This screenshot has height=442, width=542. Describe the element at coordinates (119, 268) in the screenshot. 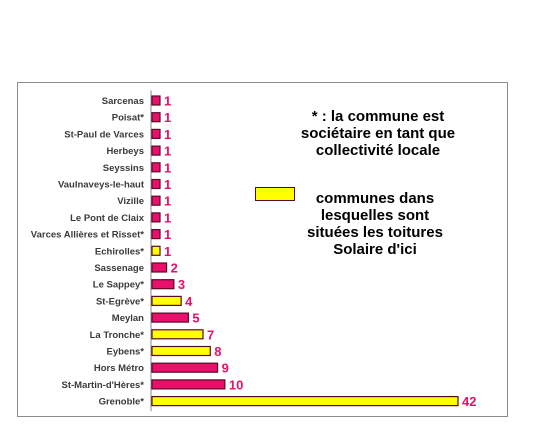

I see `category-label: Sassenage` at that location.